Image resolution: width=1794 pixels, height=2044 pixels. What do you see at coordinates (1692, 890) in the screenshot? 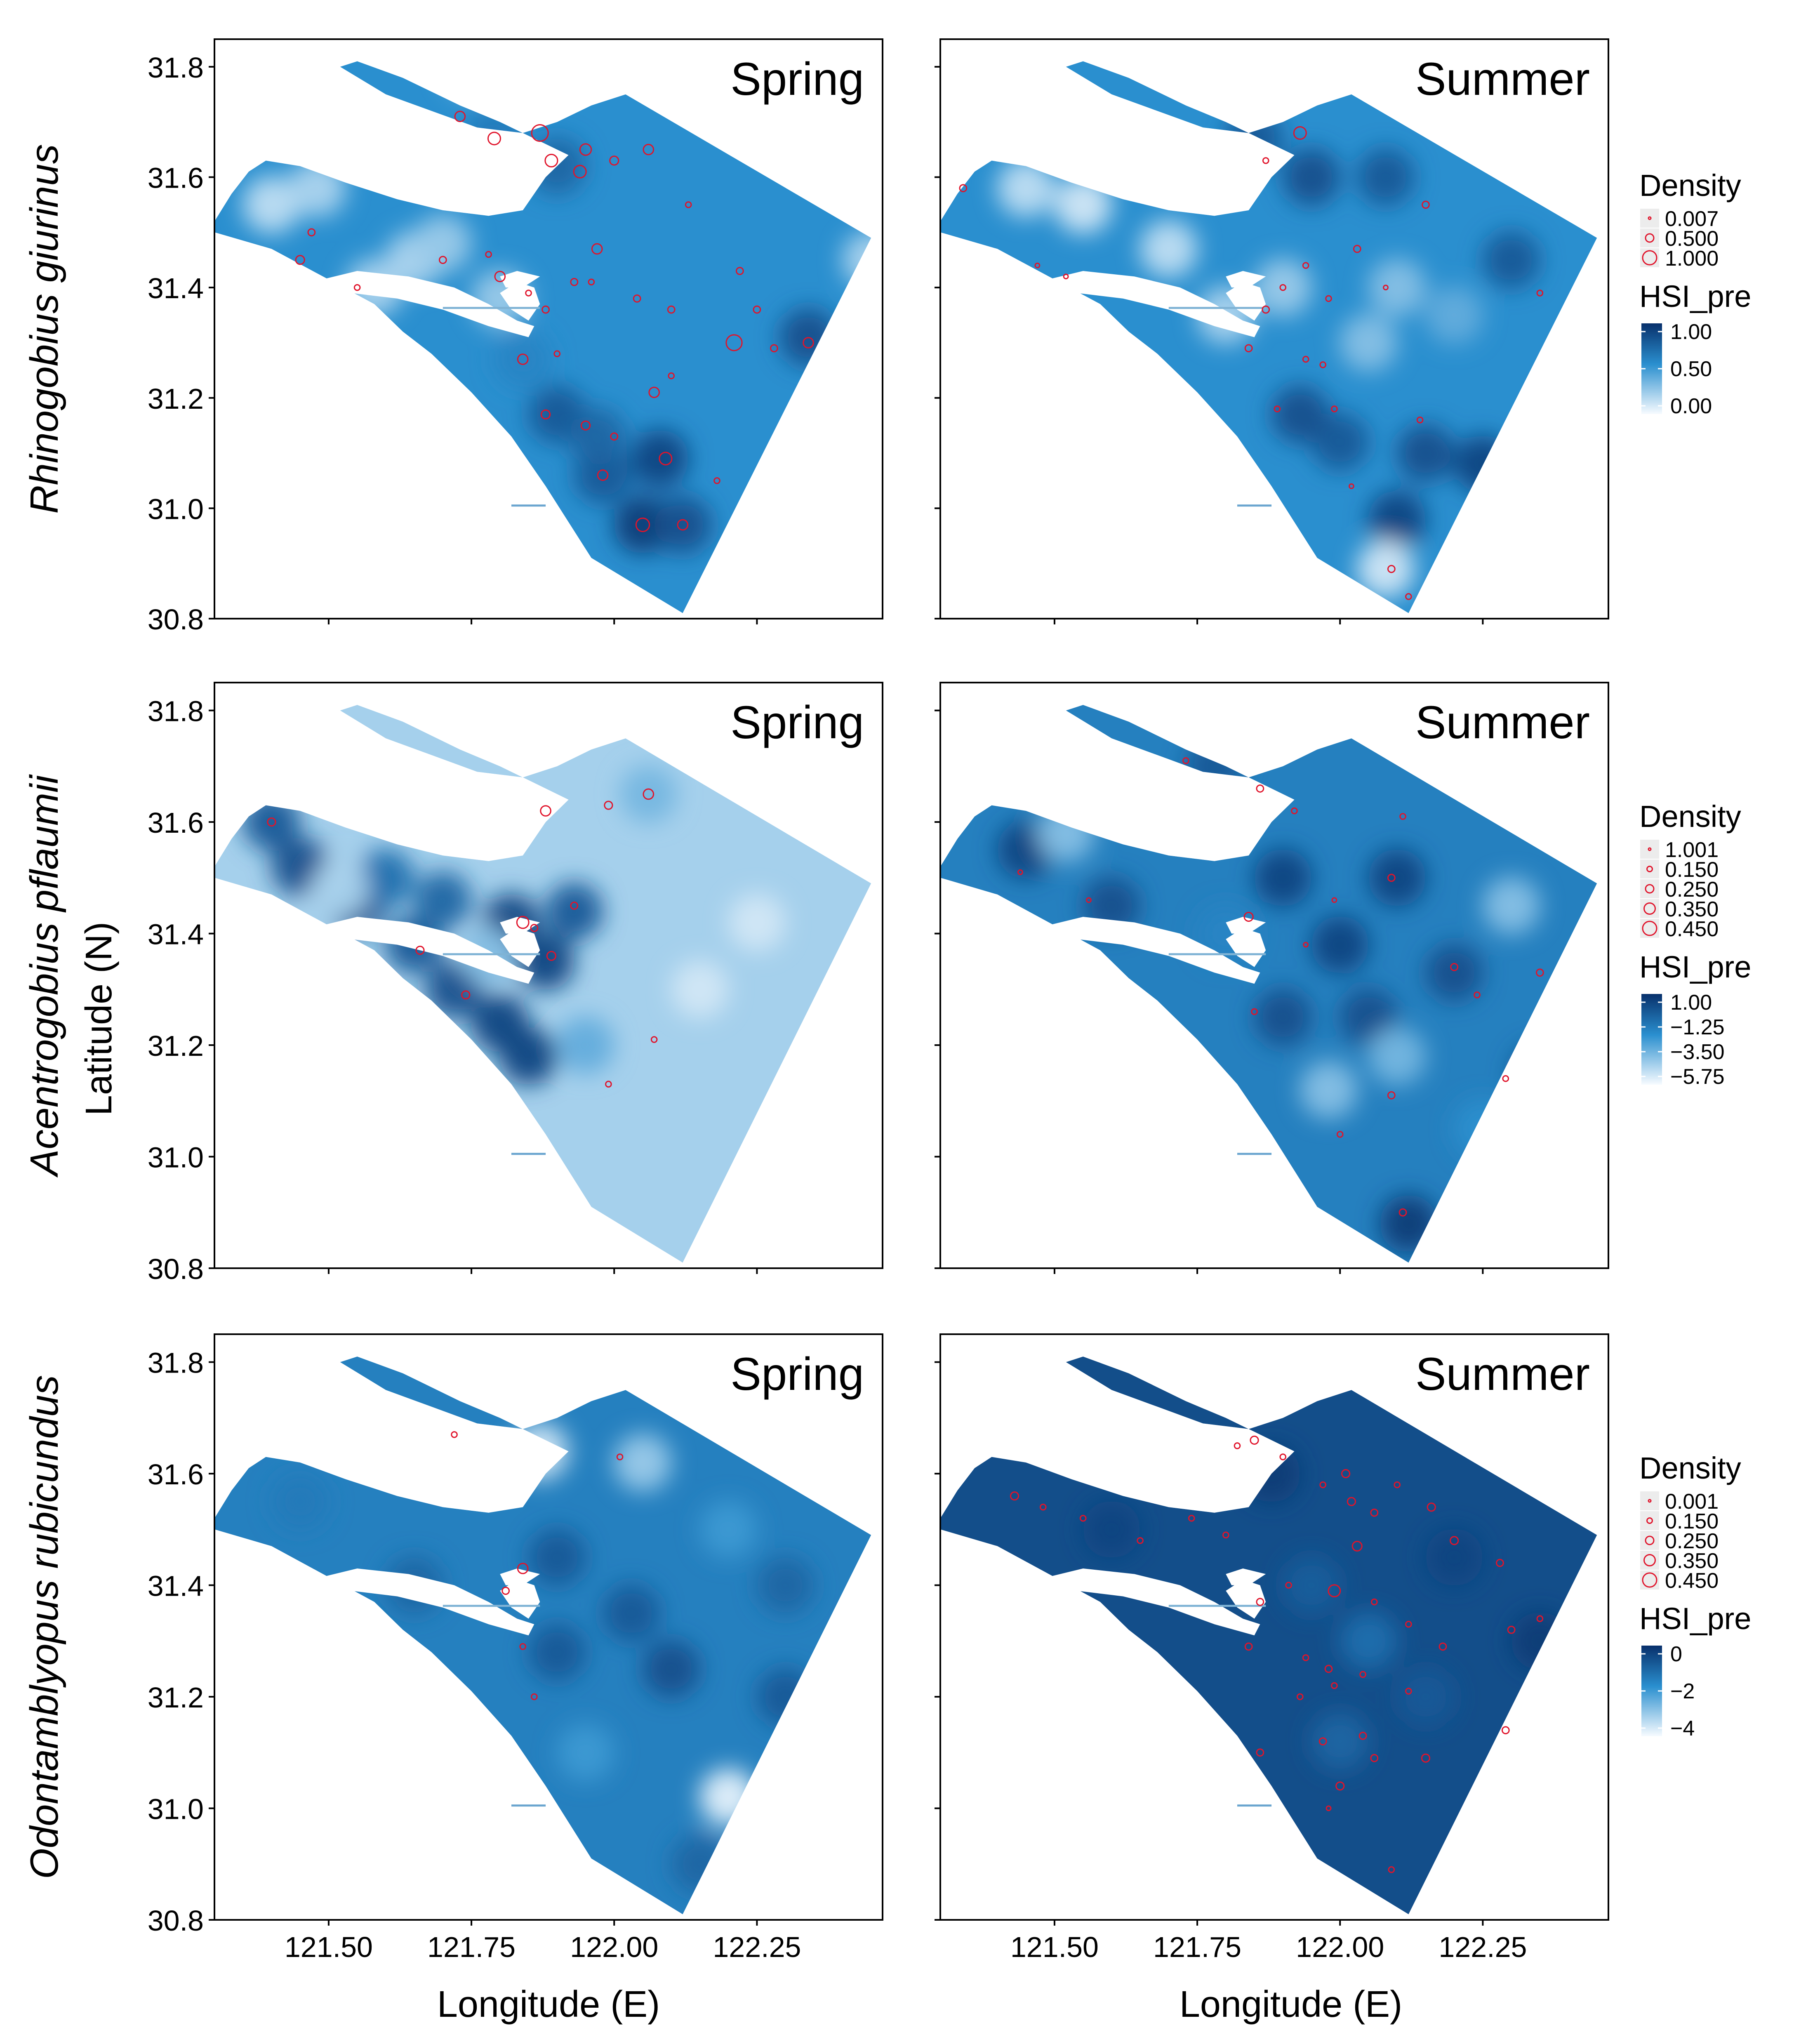
I see `legend-density-label: 0.250` at bounding box center [1692, 890].